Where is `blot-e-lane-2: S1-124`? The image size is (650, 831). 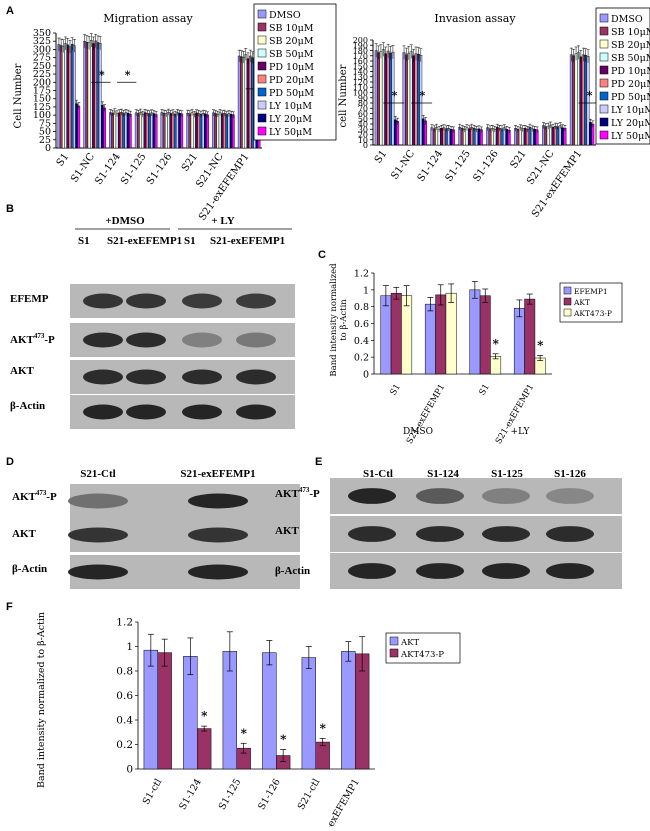
blot-e-lane-2: S1-124 is located at coordinates (443, 474).